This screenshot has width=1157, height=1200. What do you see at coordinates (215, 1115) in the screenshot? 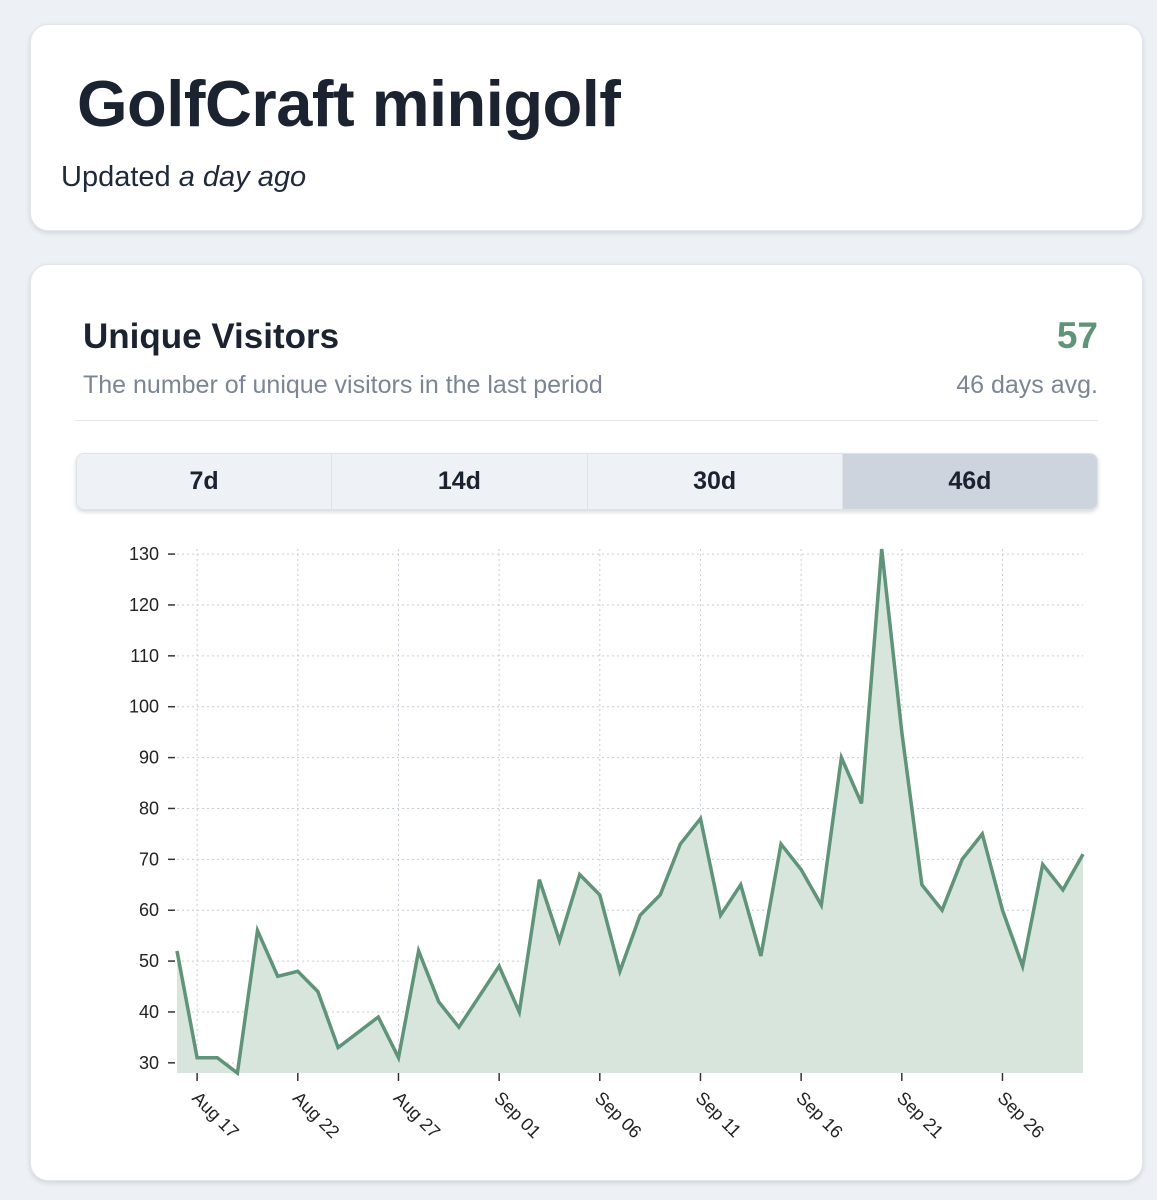
I see `x-tick-label: Aug 17` at bounding box center [215, 1115].